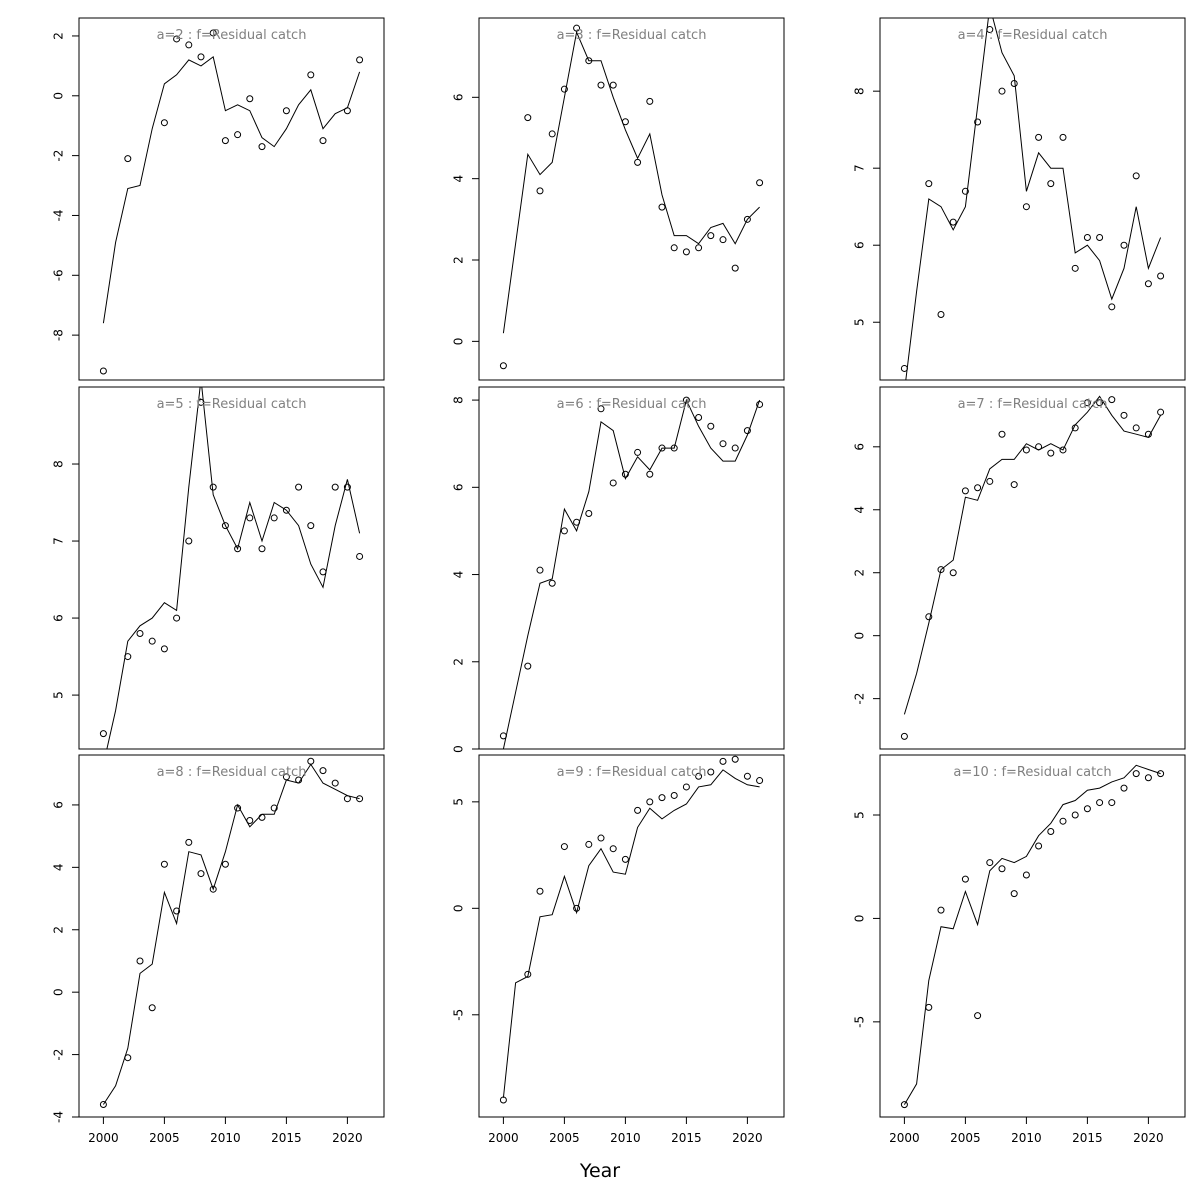 The width and height of the screenshot is (1200, 1200). What do you see at coordinates (459, 802) in the screenshot?
I see `y-tick-label: 5` at bounding box center [459, 802].